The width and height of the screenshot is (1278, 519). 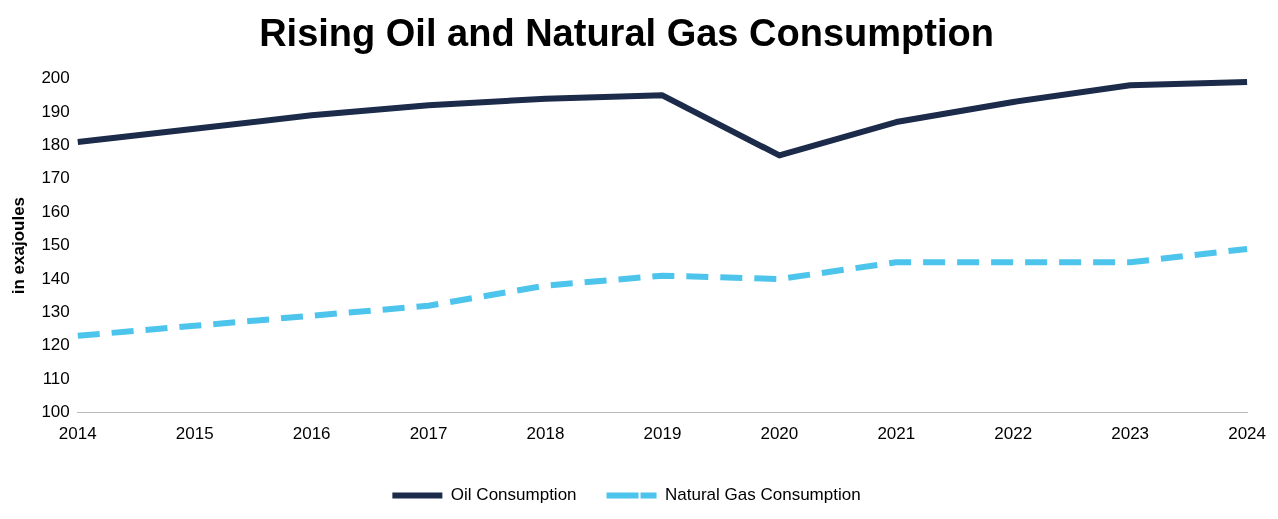 I want to click on chart-title: Rising Oil and Natural Gas Consumption, so click(x=626, y=33).